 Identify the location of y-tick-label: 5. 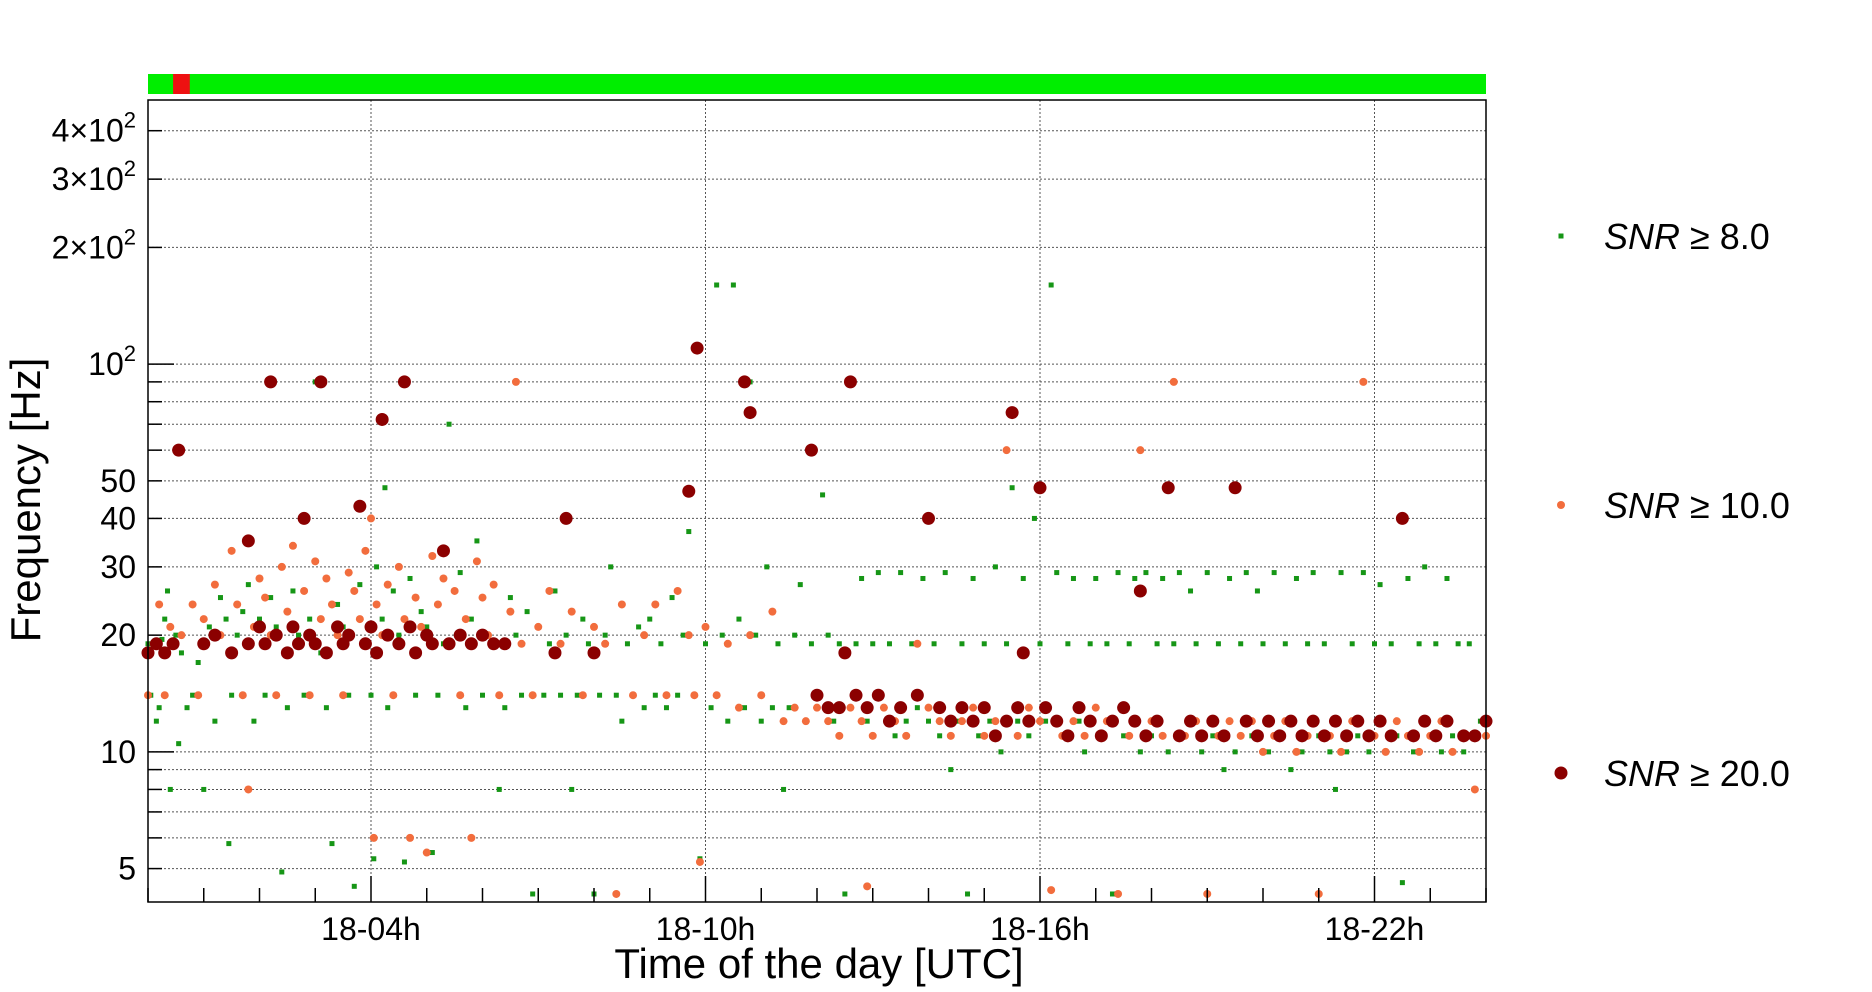
(127, 869).